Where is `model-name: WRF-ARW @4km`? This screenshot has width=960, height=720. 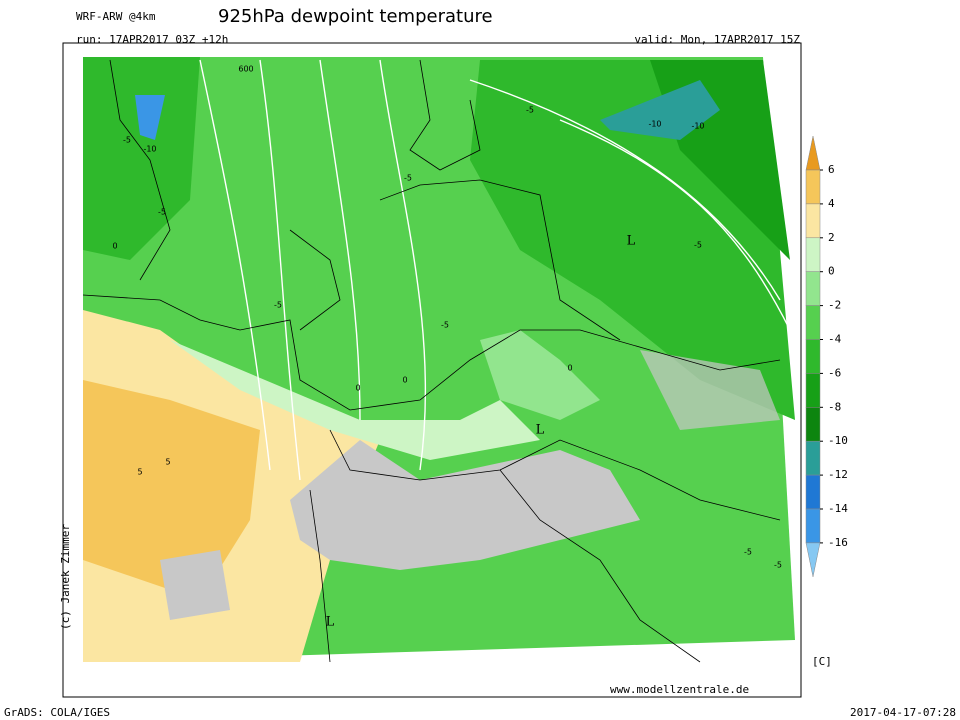 model-name: WRF-ARW @4km is located at coordinates (116, 16).